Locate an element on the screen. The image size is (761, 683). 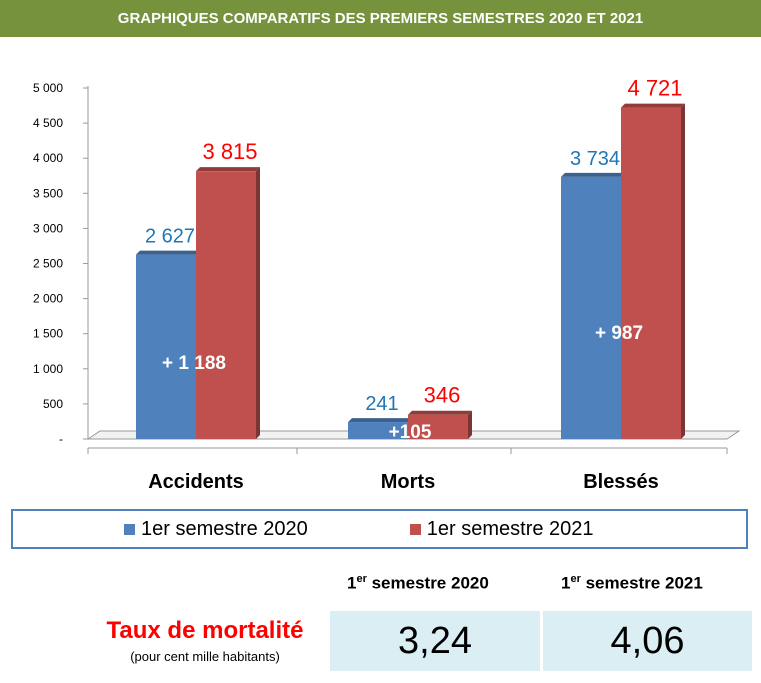
bar-2020-blesses-face is located at coordinates (591, 307).